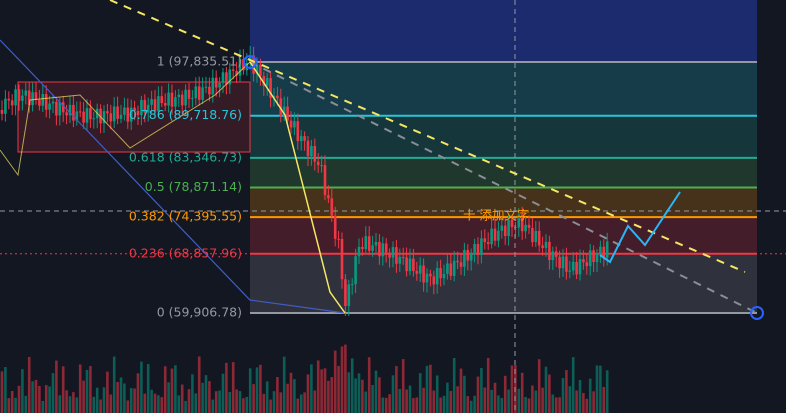  What do you see at coordinates (199, 61) in the screenshot?
I see `fib-label: 1 (97,835.51)` at bounding box center [199, 61].